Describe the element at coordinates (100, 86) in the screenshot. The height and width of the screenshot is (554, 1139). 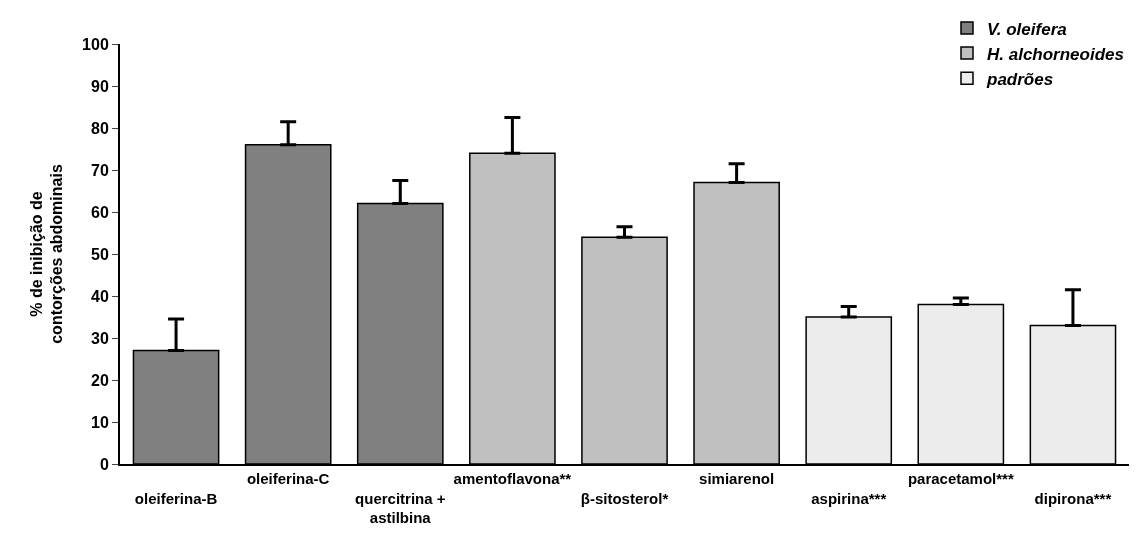
I see `y-tick-label: 90` at that location.